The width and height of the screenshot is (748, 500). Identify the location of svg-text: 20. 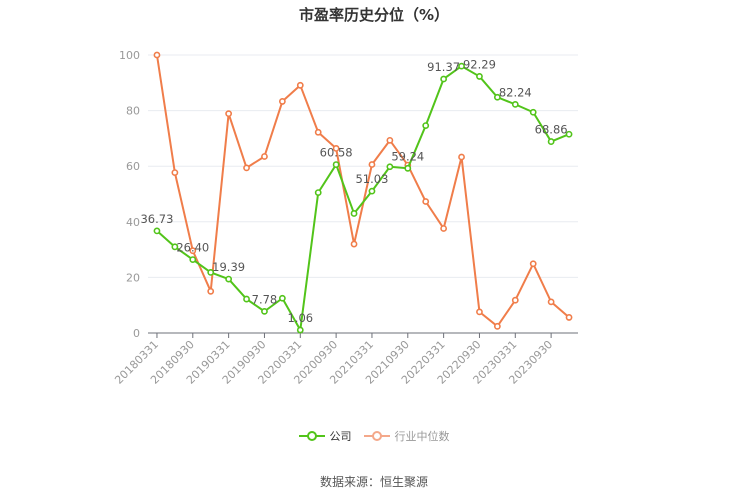
(133, 277).